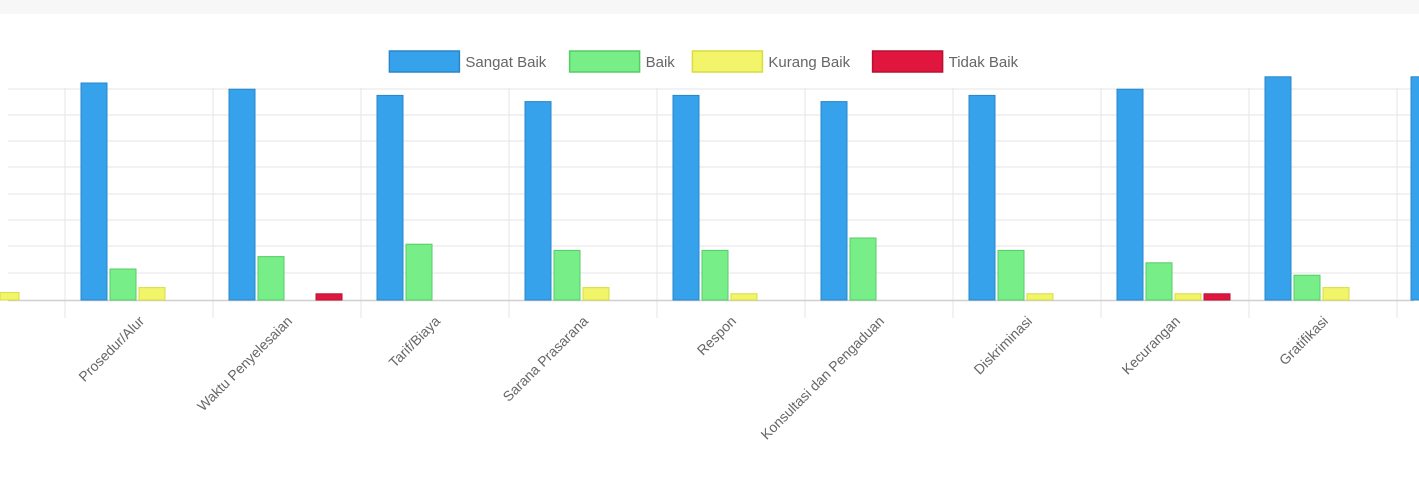  I want to click on bar-sangat-baik-prosedur-alur, so click(94, 191).